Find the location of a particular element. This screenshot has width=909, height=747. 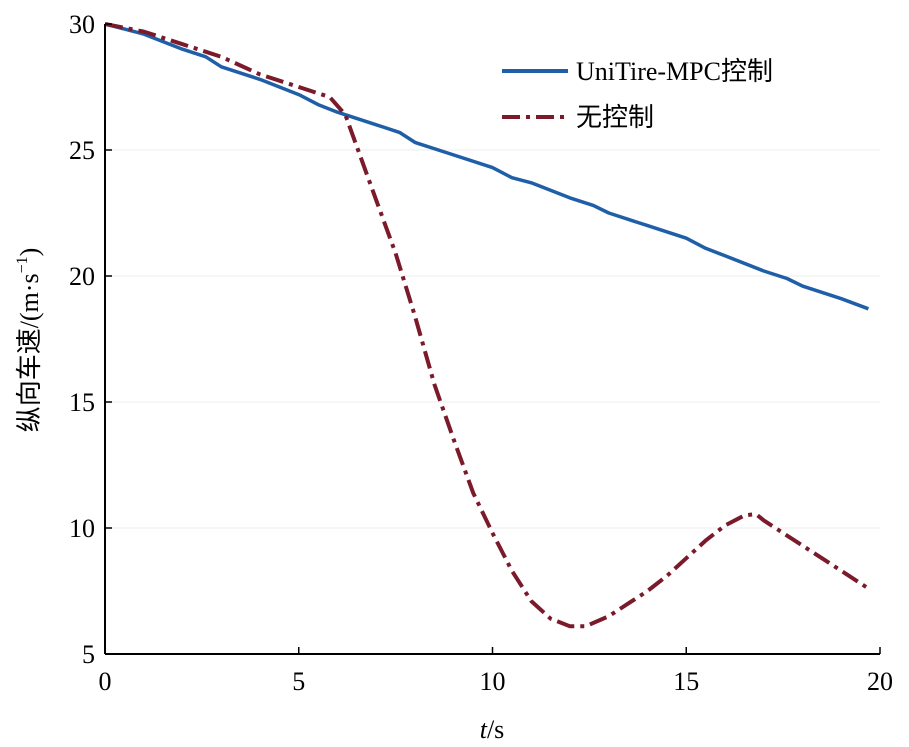

y-tick-label-5: 30 is located at coordinates (82, 24).